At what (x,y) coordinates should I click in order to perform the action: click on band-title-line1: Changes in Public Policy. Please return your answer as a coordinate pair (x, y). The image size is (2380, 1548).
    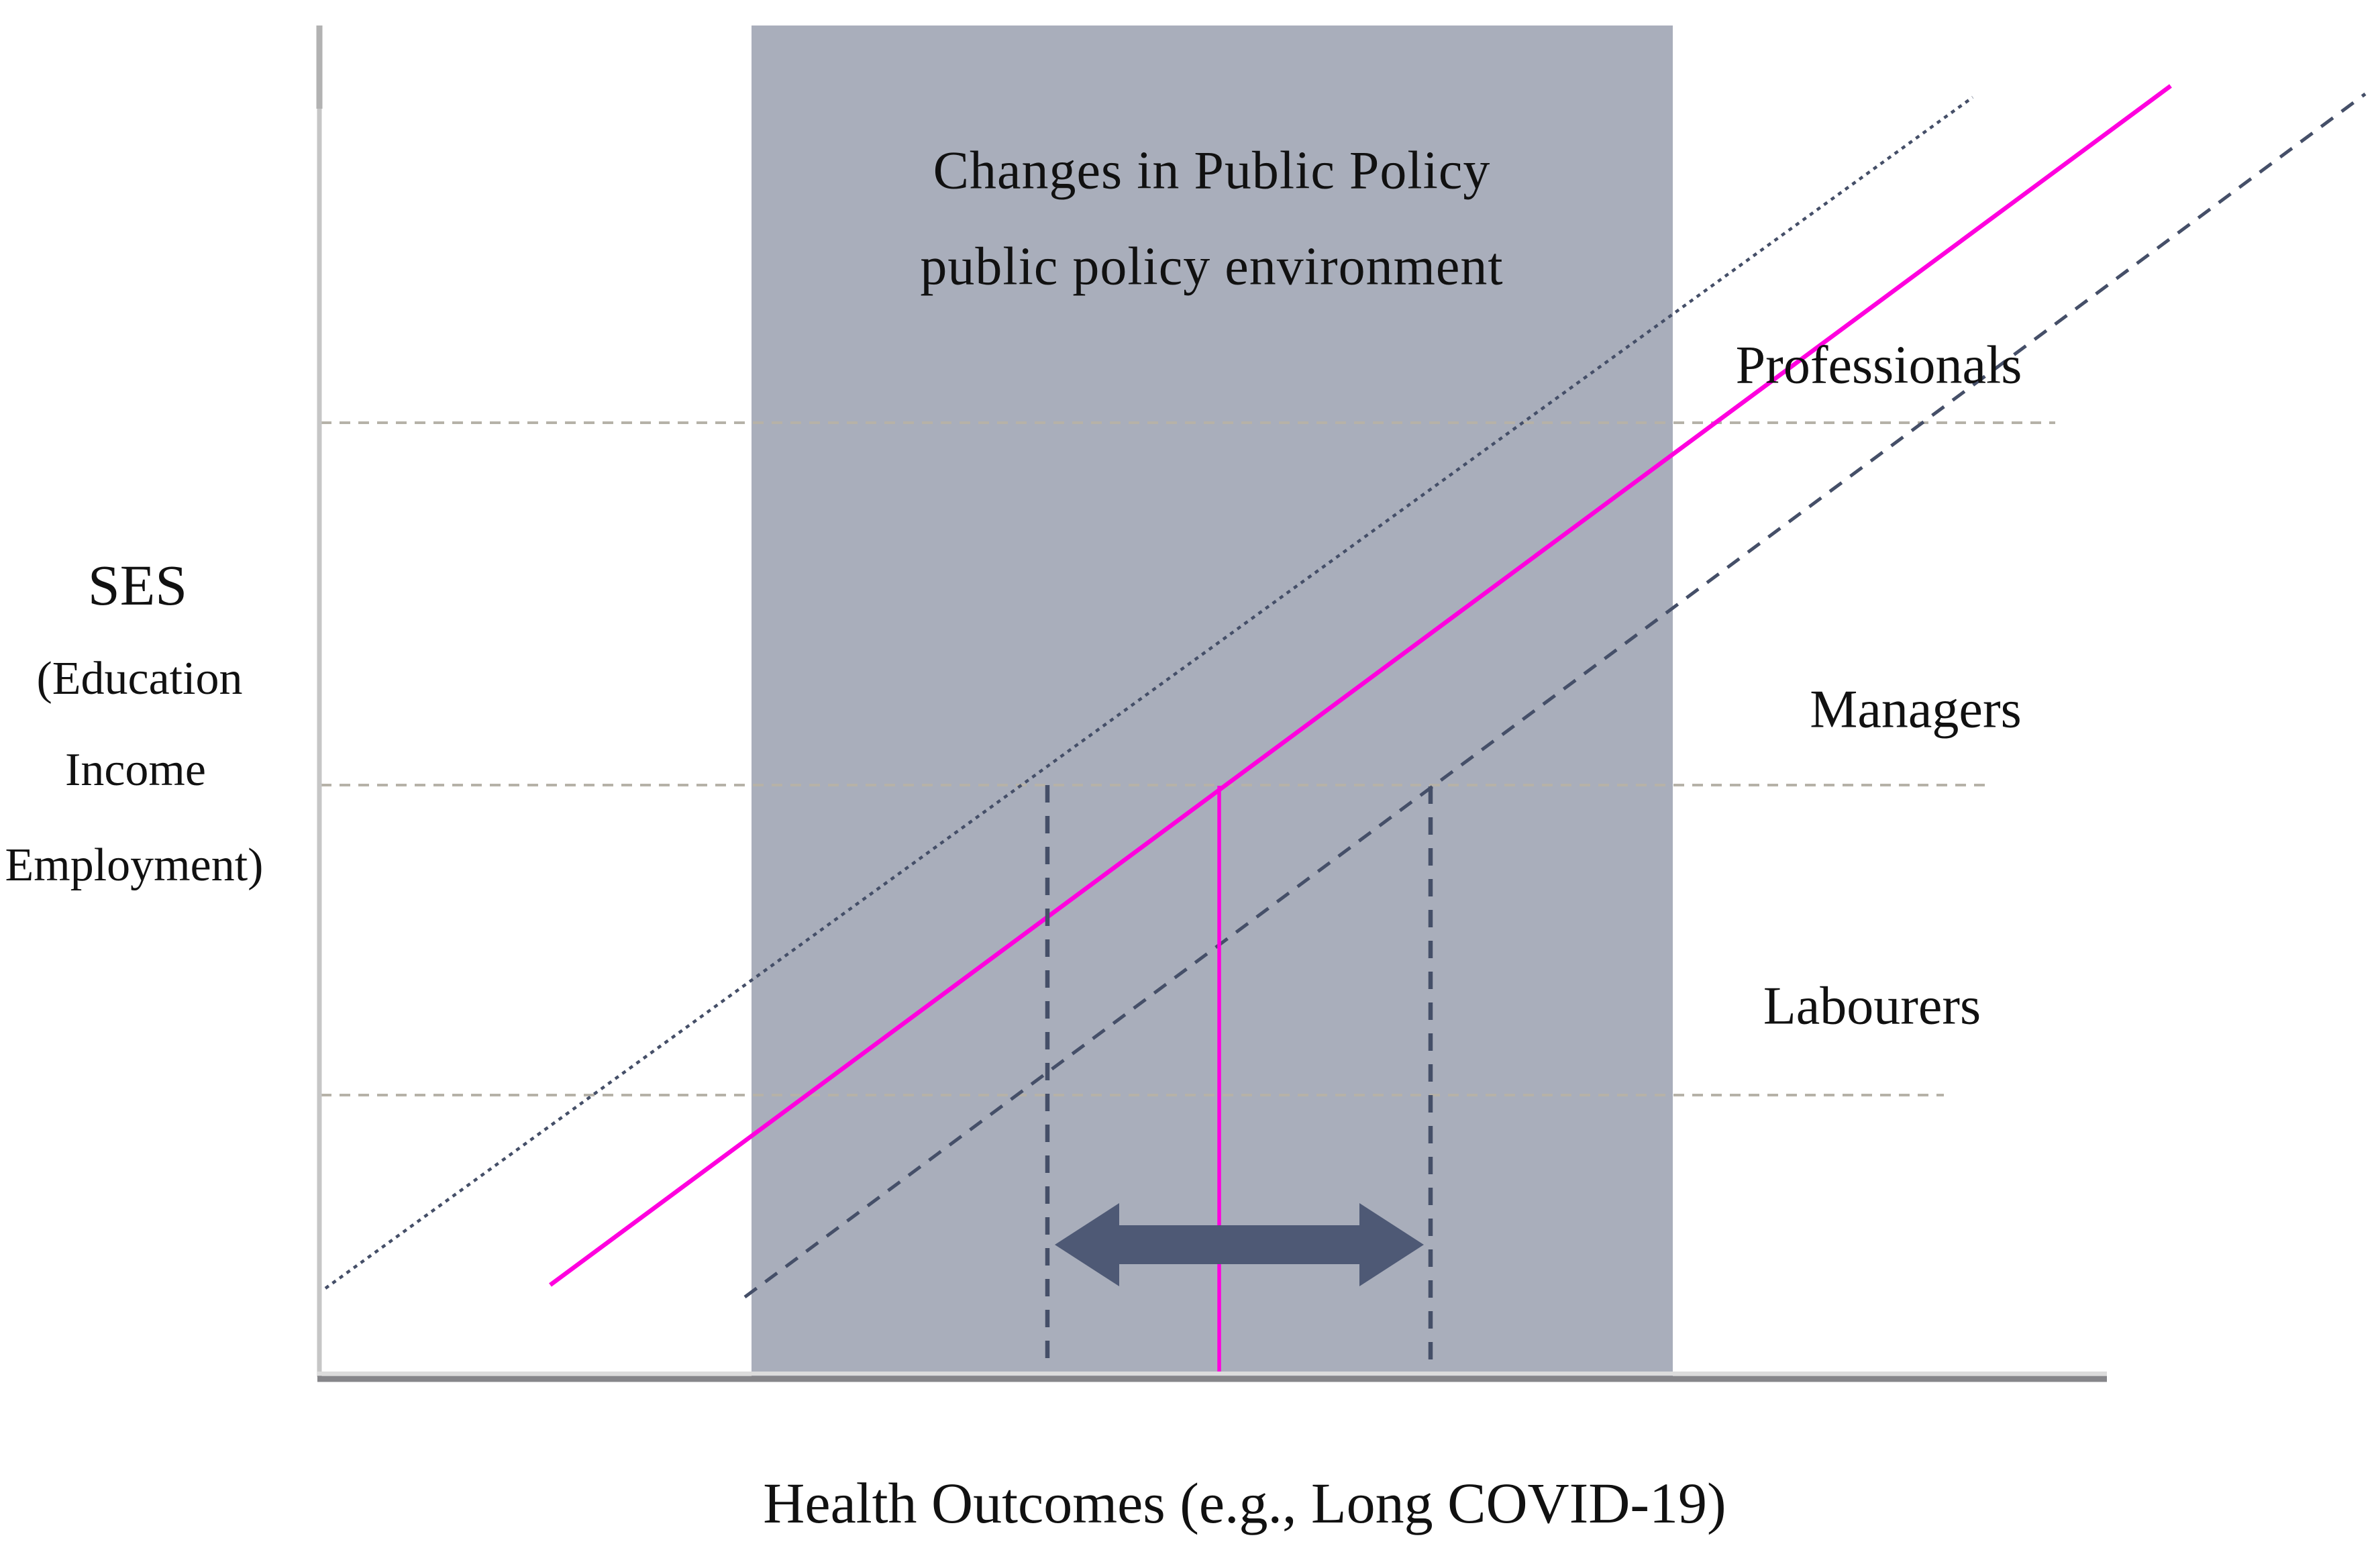
    Looking at the image, I should click on (1212, 171).